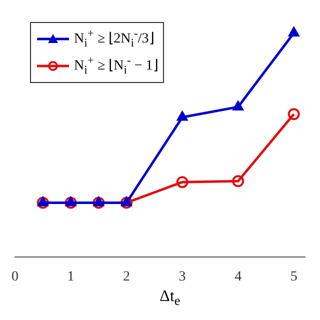 This screenshot has height=320, width=320. What do you see at coordinates (116, 66) in the screenshot?
I see `legend-label: N$_{i}$$^{+}$ ≥ ⌊N$_{i}$$^{-}$ − 1⌋` at bounding box center [116, 66].